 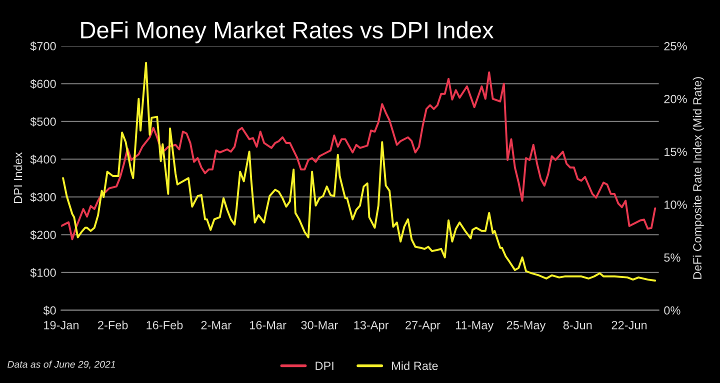 What do you see at coordinates (62, 364) in the screenshot?
I see `text: Data as of June 29, 2021` at bounding box center [62, 364].